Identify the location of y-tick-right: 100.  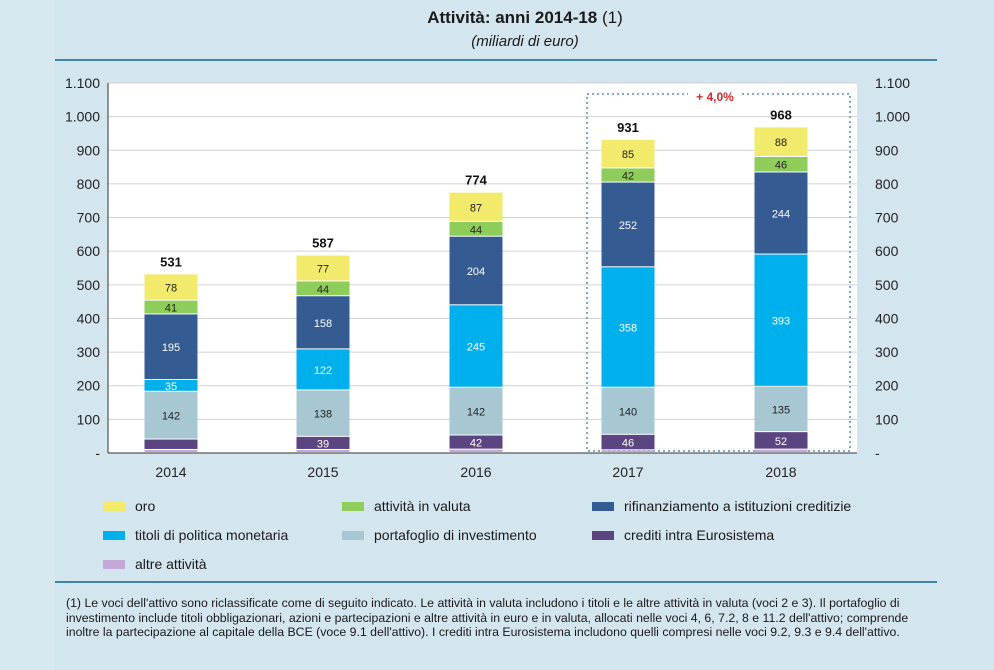
(887, 419).